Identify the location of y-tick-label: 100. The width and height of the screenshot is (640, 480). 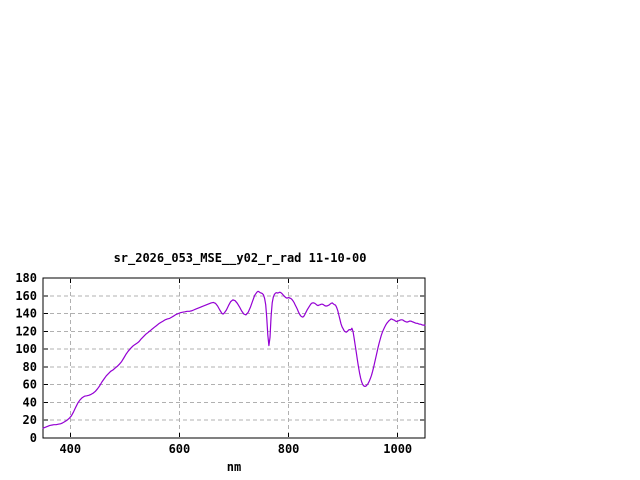
(26, 349).